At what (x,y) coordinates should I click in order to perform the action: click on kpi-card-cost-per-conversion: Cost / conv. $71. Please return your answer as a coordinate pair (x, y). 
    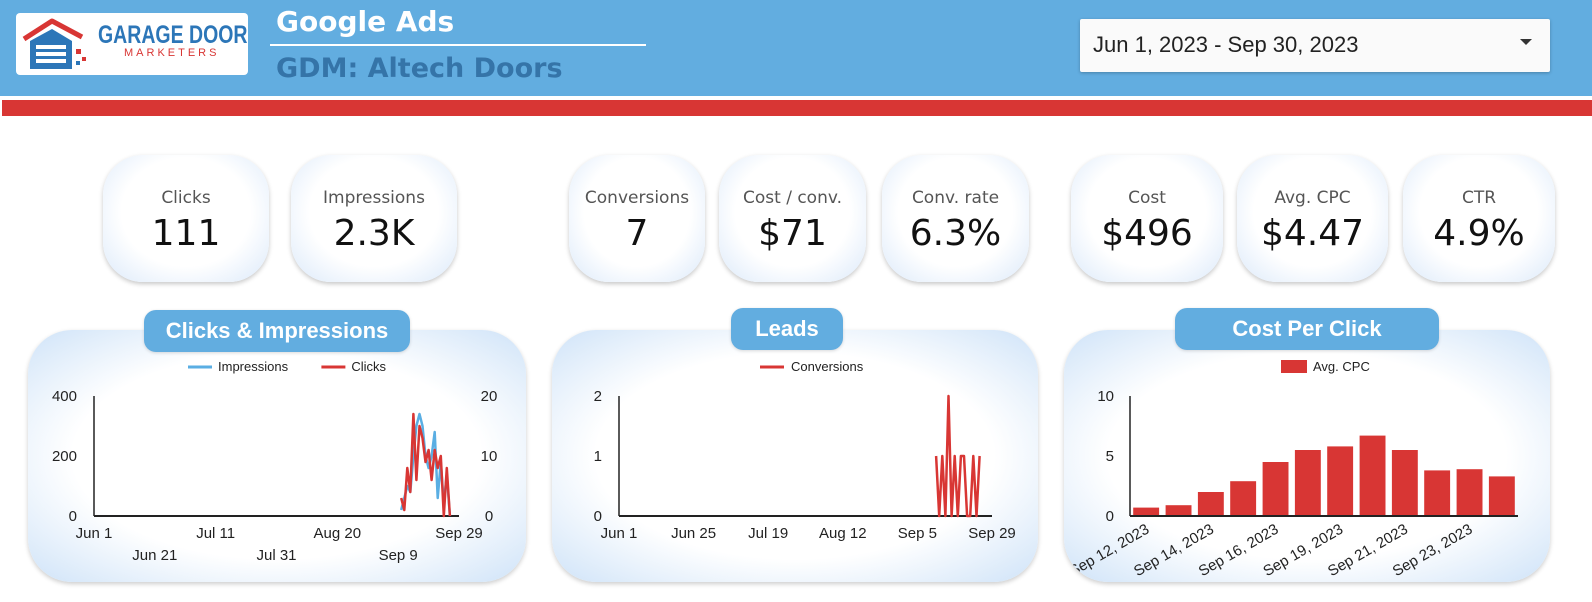
    Looking at the image, I should click on (792, 218).